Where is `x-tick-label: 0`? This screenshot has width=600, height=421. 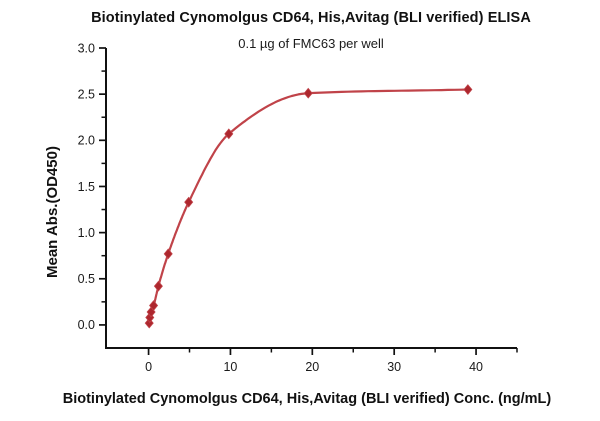
x-tick-label: 0 is located at coordinates (148, 367).